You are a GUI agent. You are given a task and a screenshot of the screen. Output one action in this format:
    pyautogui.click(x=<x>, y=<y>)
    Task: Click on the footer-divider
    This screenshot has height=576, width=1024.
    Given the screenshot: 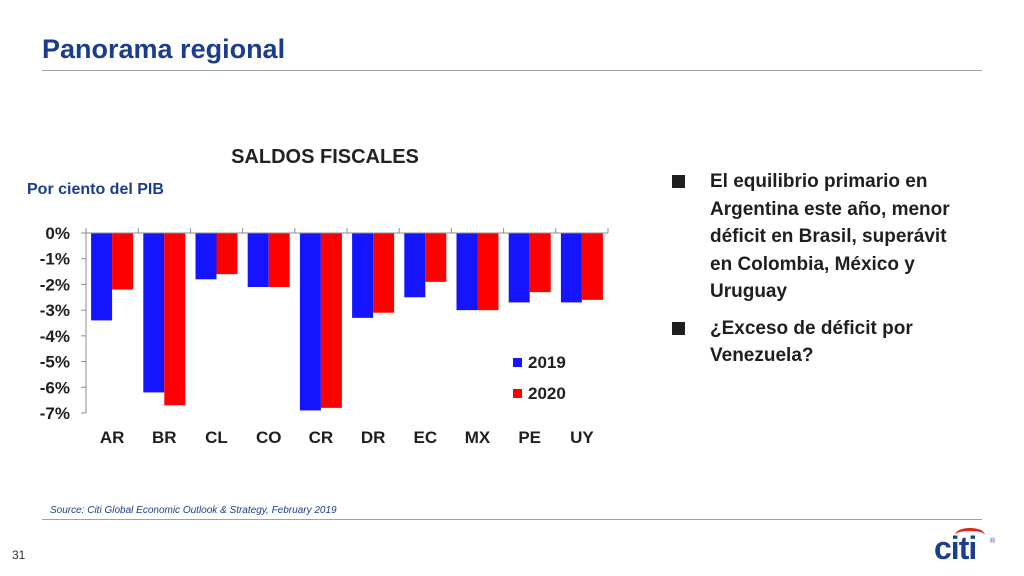 What is the action you would take?
    pyautogui.click(x=512, y=519)
    